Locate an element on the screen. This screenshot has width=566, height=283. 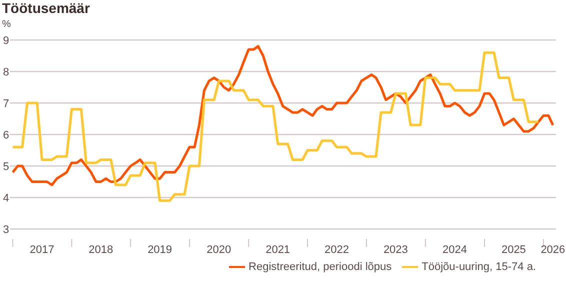
x-tick-label: 2024 is located at coordinates (455, 250).